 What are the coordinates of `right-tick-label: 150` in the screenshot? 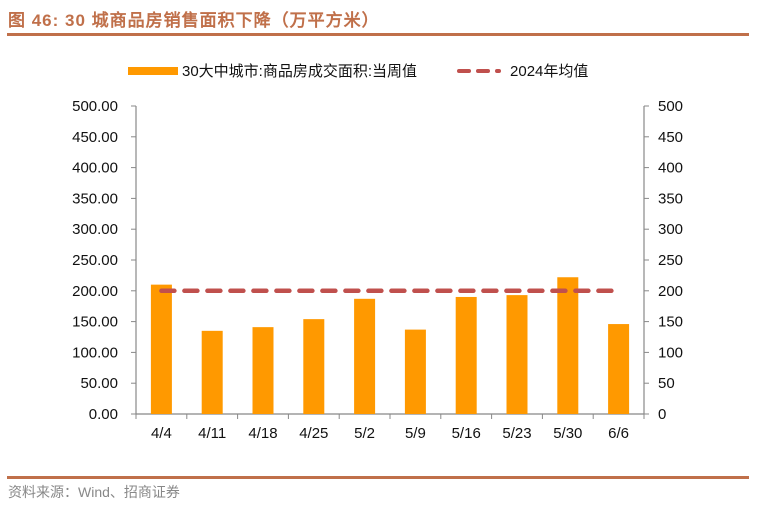 It's located at (670, 322).